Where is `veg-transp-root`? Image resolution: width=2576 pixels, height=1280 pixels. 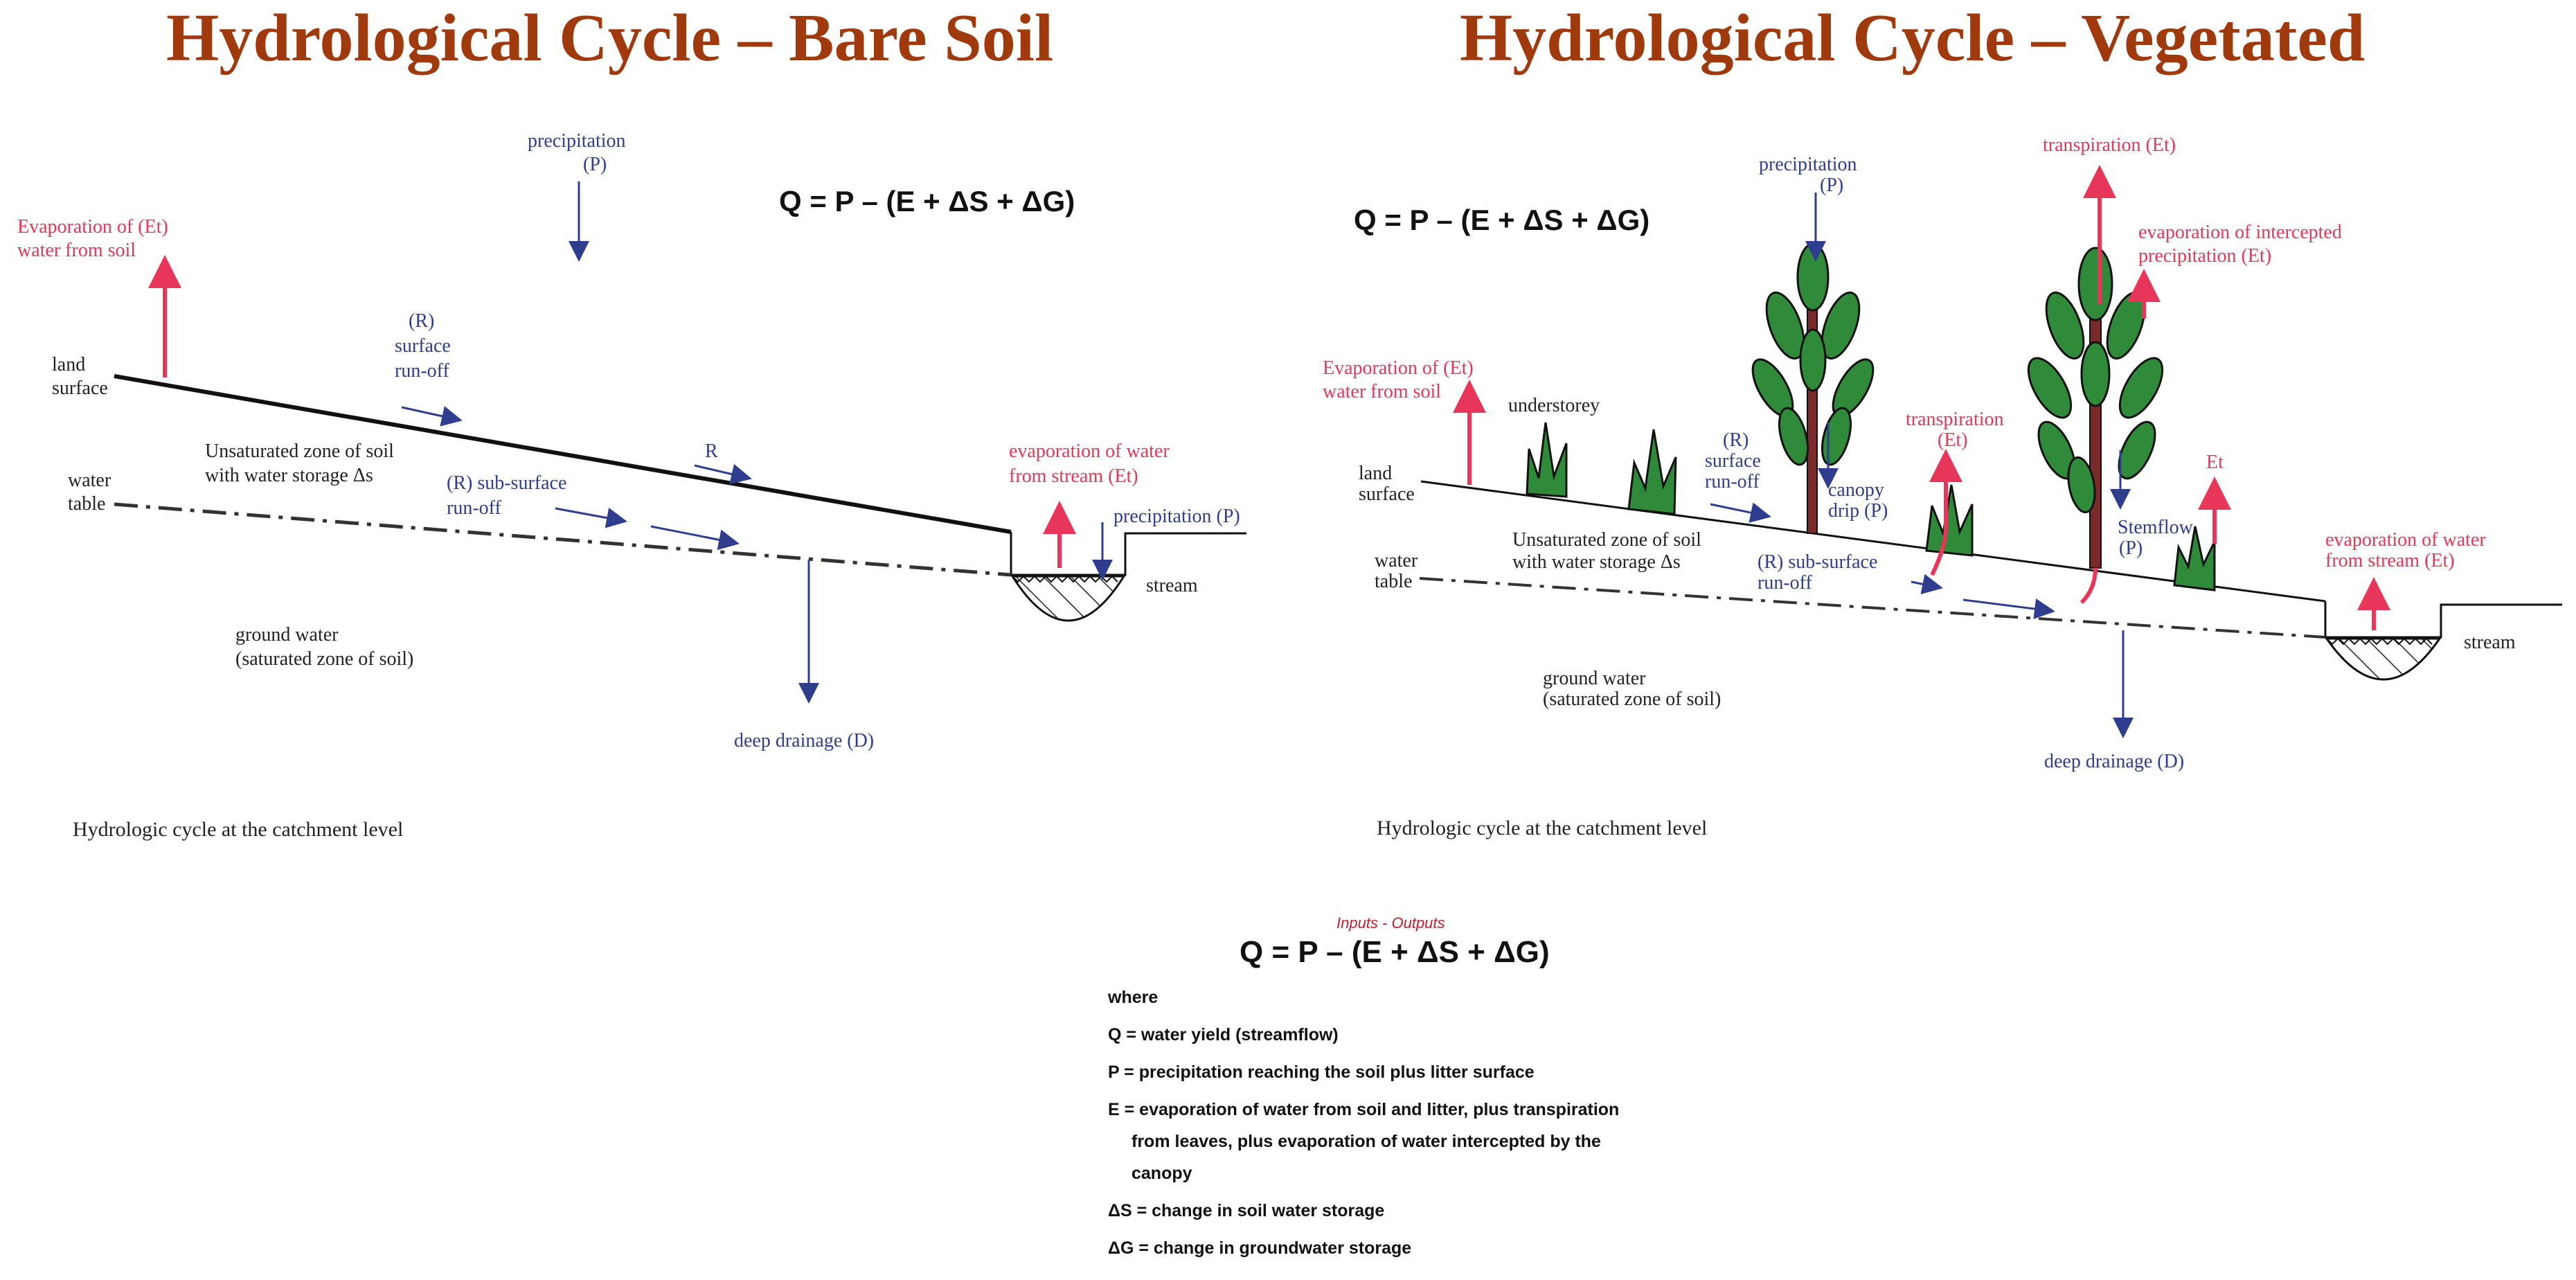
veg-transp-root is located at coordinates (2088, 586).